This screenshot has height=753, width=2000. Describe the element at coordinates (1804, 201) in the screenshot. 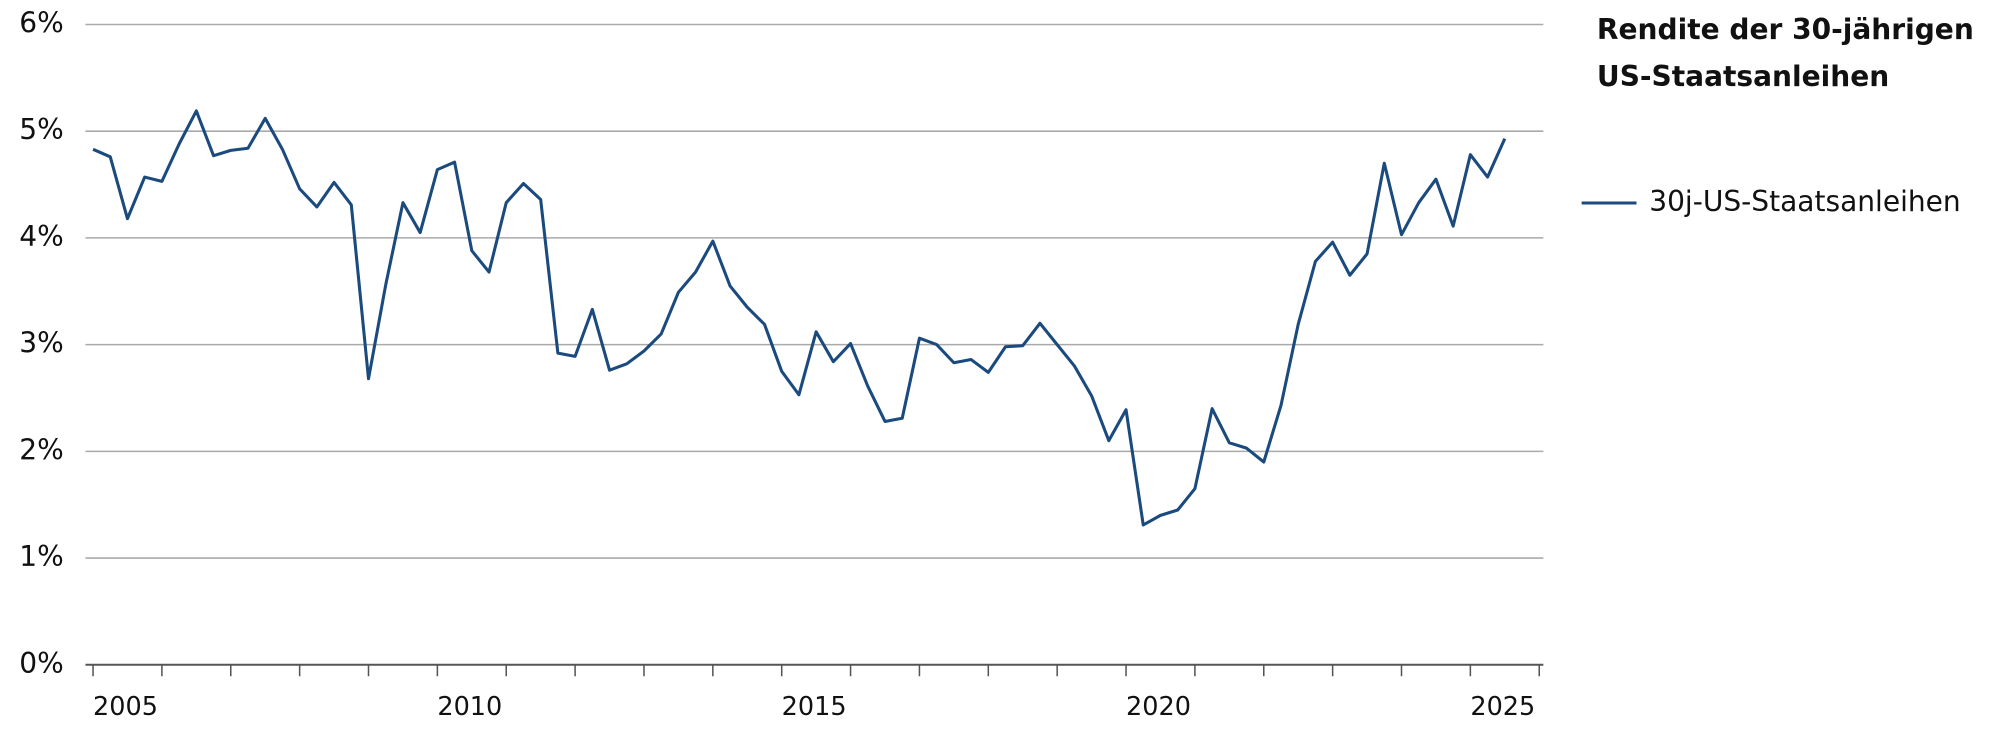

I see `legend-label: 30j-US-Staatsanleihen` at that location.